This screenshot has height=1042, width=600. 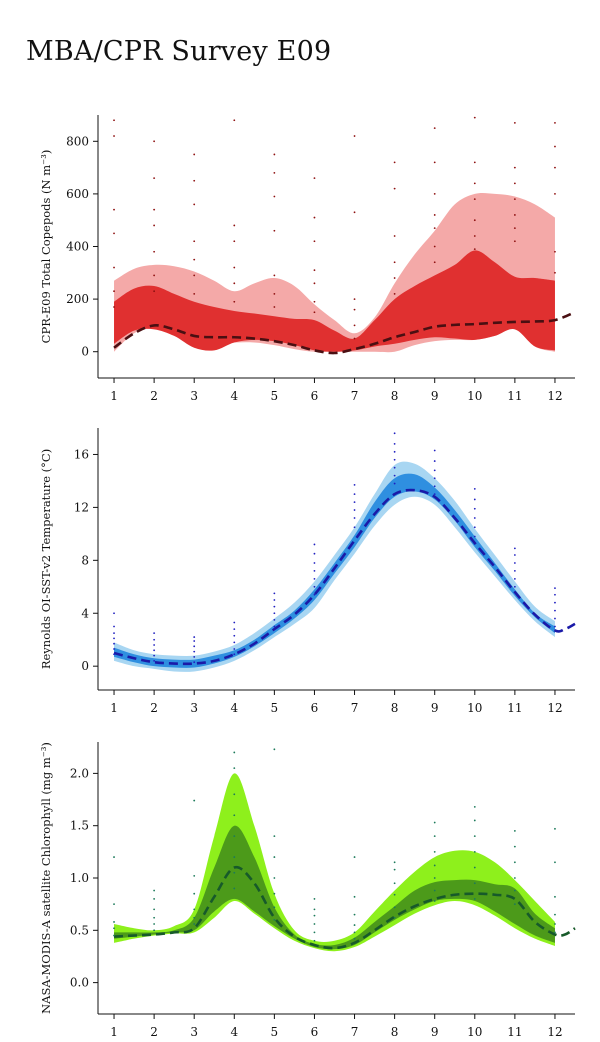 I want to click on inner-band, so click(x=334, y=887).